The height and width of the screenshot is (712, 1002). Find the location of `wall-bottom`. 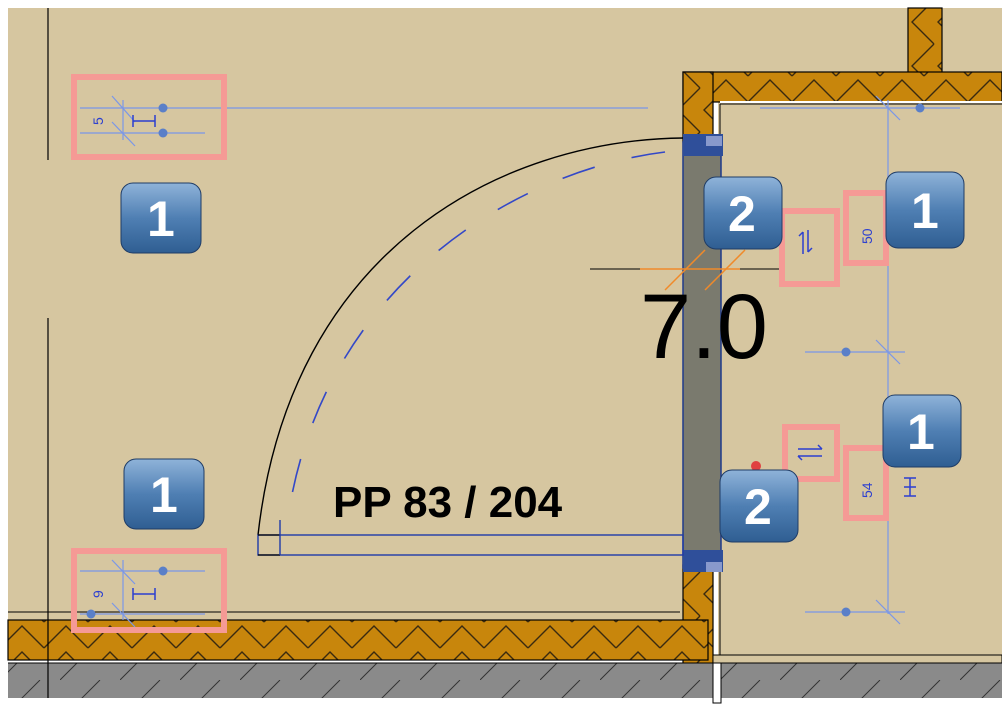

wall-bottom is located at coordinates (358, 640).